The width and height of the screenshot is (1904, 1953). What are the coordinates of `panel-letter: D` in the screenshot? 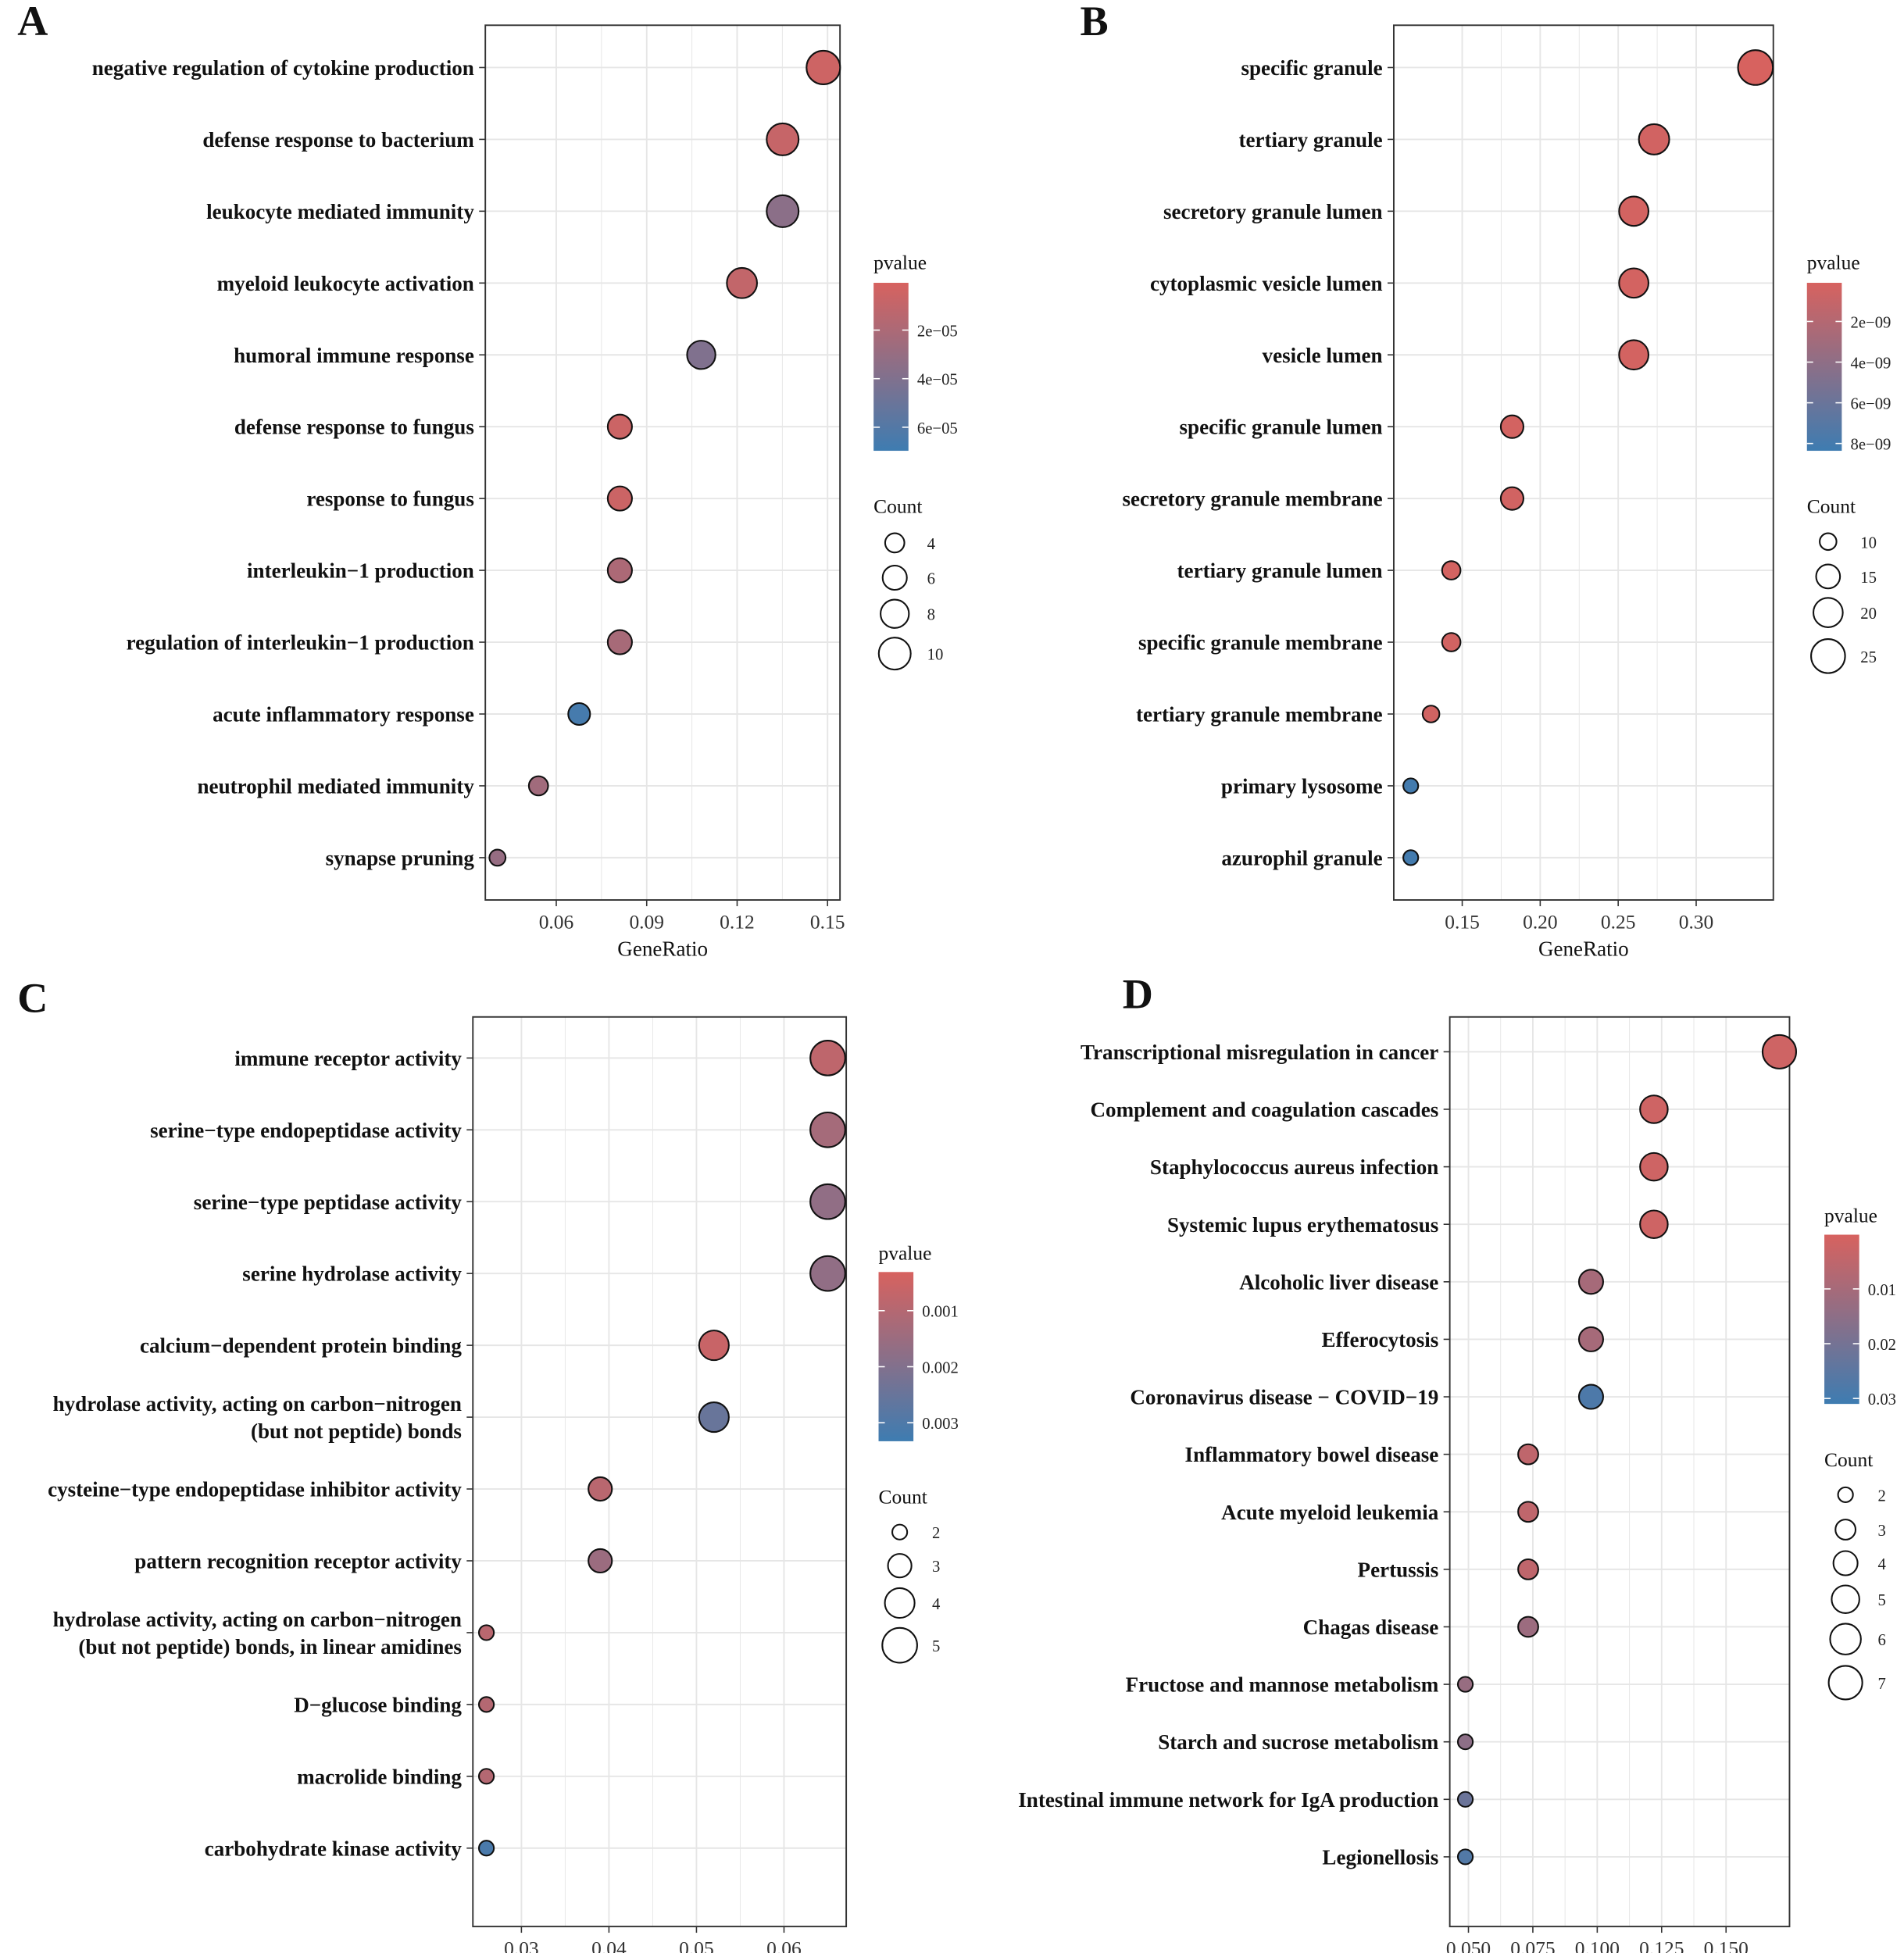 It's located at (1138, 994).